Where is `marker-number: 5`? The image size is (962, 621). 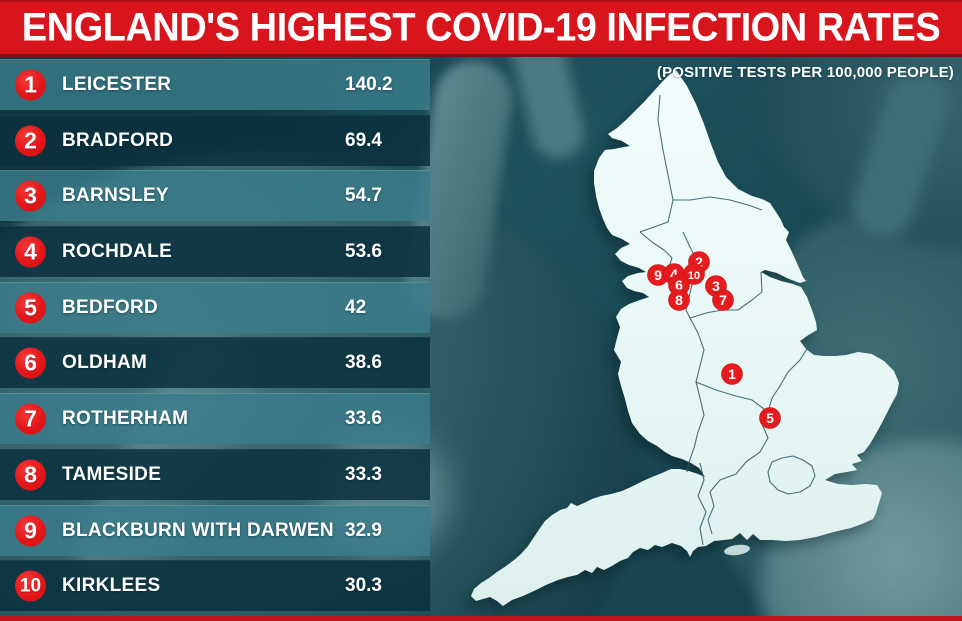
marker-number: 5 is located at coordinates (770, 418).